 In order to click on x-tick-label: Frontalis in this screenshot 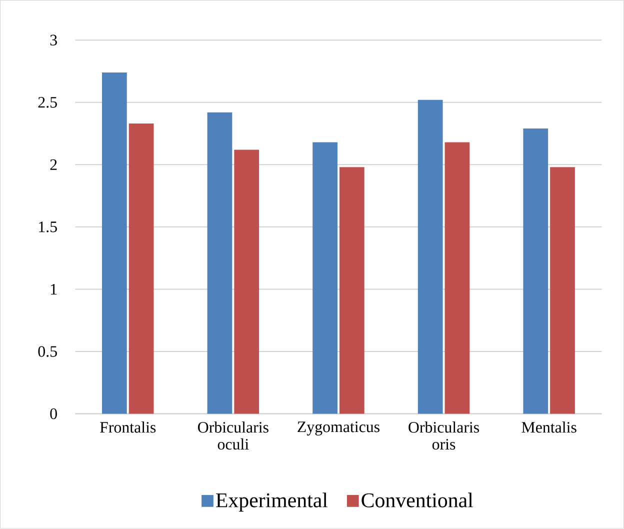, I will do `click(128, 427)`.